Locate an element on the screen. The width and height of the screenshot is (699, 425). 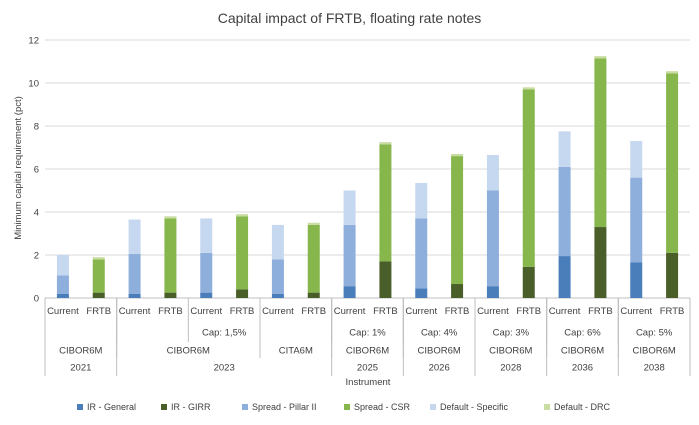
x-group-label: Cap: 4% is located at coordinates (439, 333).